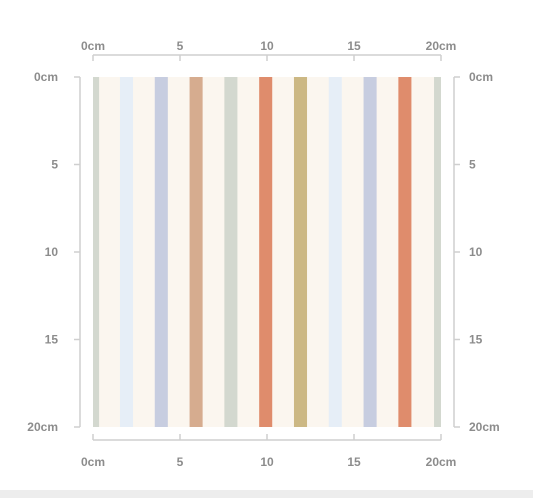 The height and width of the screenshot is (498, 533). I want to click on ruler-left: 0cm 5 10 15 20cm, so click(54, 252).